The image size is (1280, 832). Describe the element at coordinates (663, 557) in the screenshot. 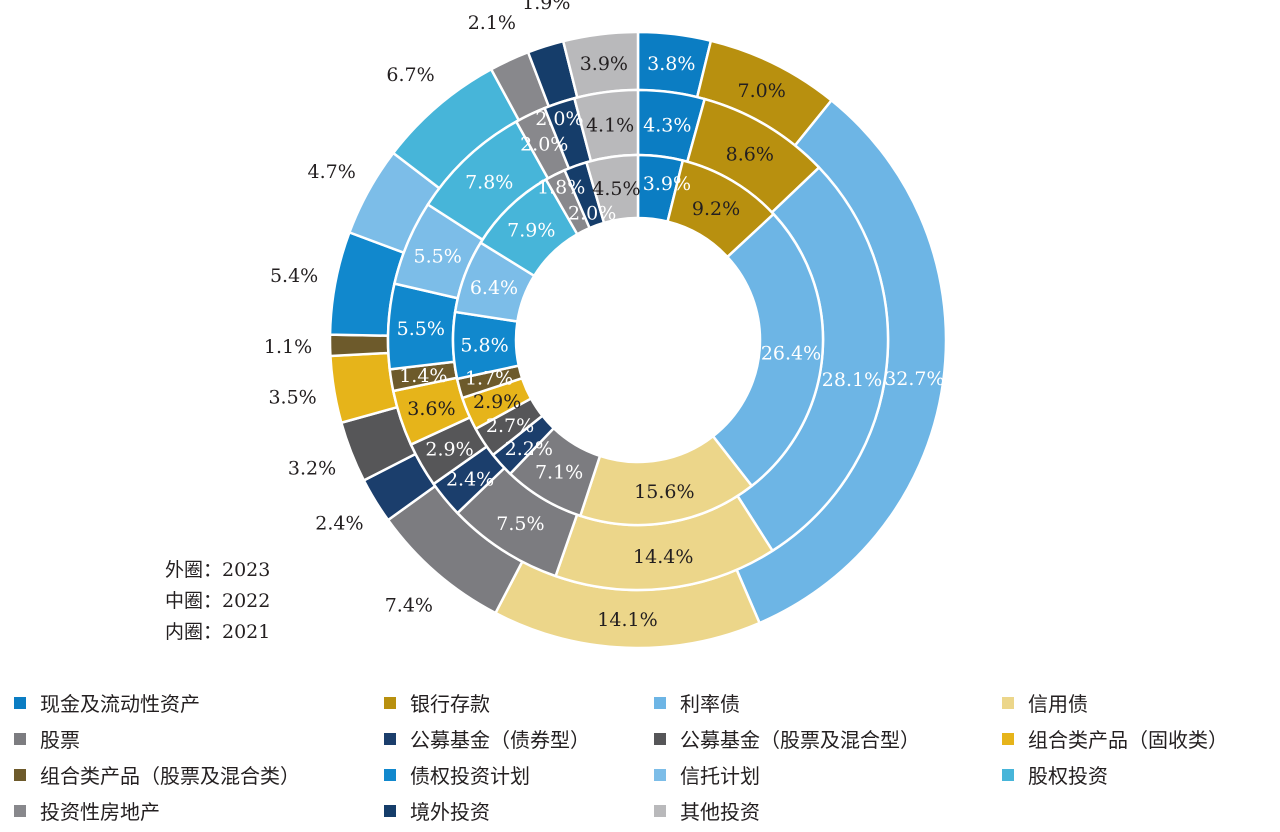

I see `data-label-1-3: 14.4%` at that location.